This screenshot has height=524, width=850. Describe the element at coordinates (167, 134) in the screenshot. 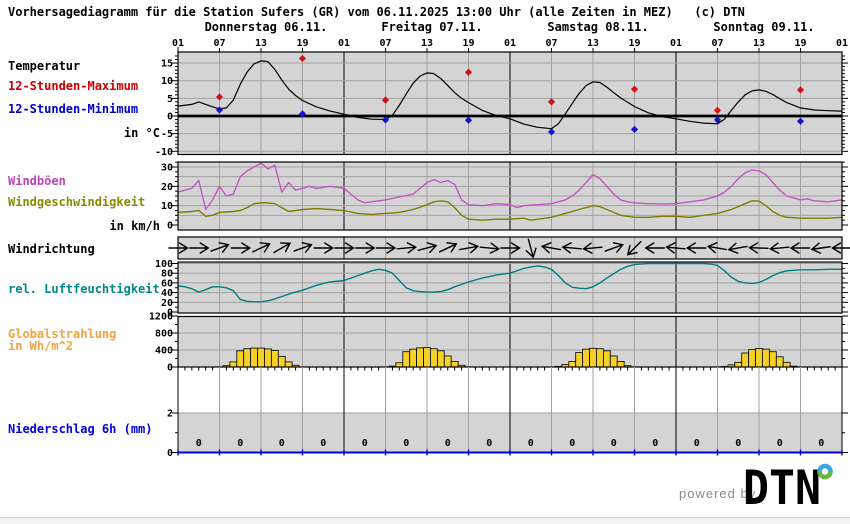

I see `svg-text: -5` at that location.